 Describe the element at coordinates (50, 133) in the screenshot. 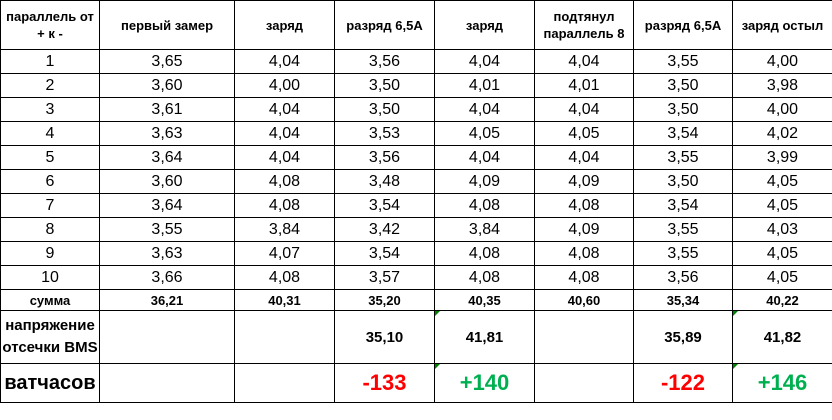

I see `parallel-index-cell: 4` at that location.